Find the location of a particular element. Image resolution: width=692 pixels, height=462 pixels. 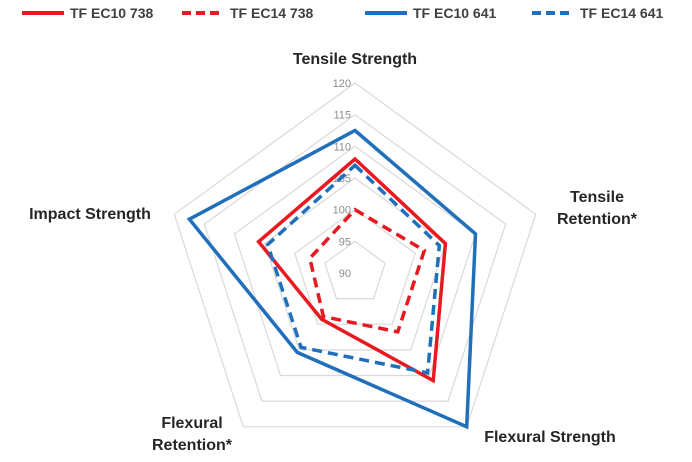

grid-ring is located at coordinates (355, 270).